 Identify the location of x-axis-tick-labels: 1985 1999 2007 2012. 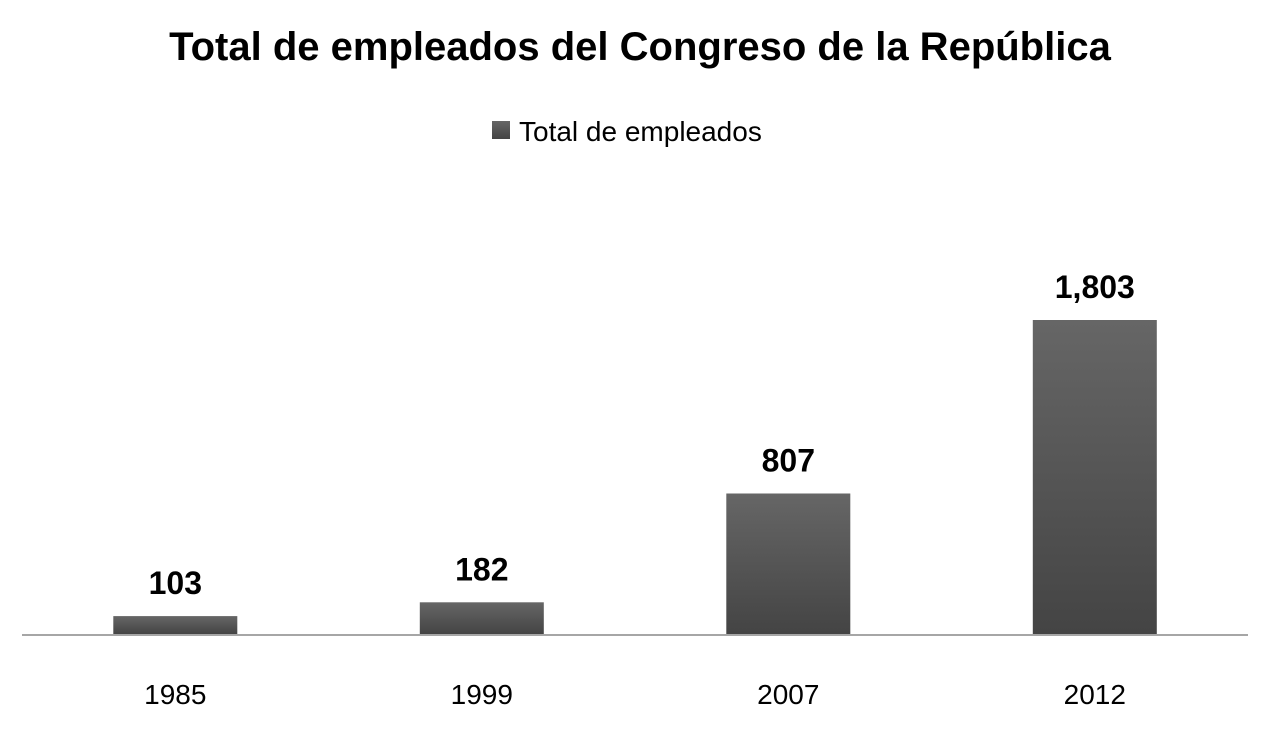
(635, 694).